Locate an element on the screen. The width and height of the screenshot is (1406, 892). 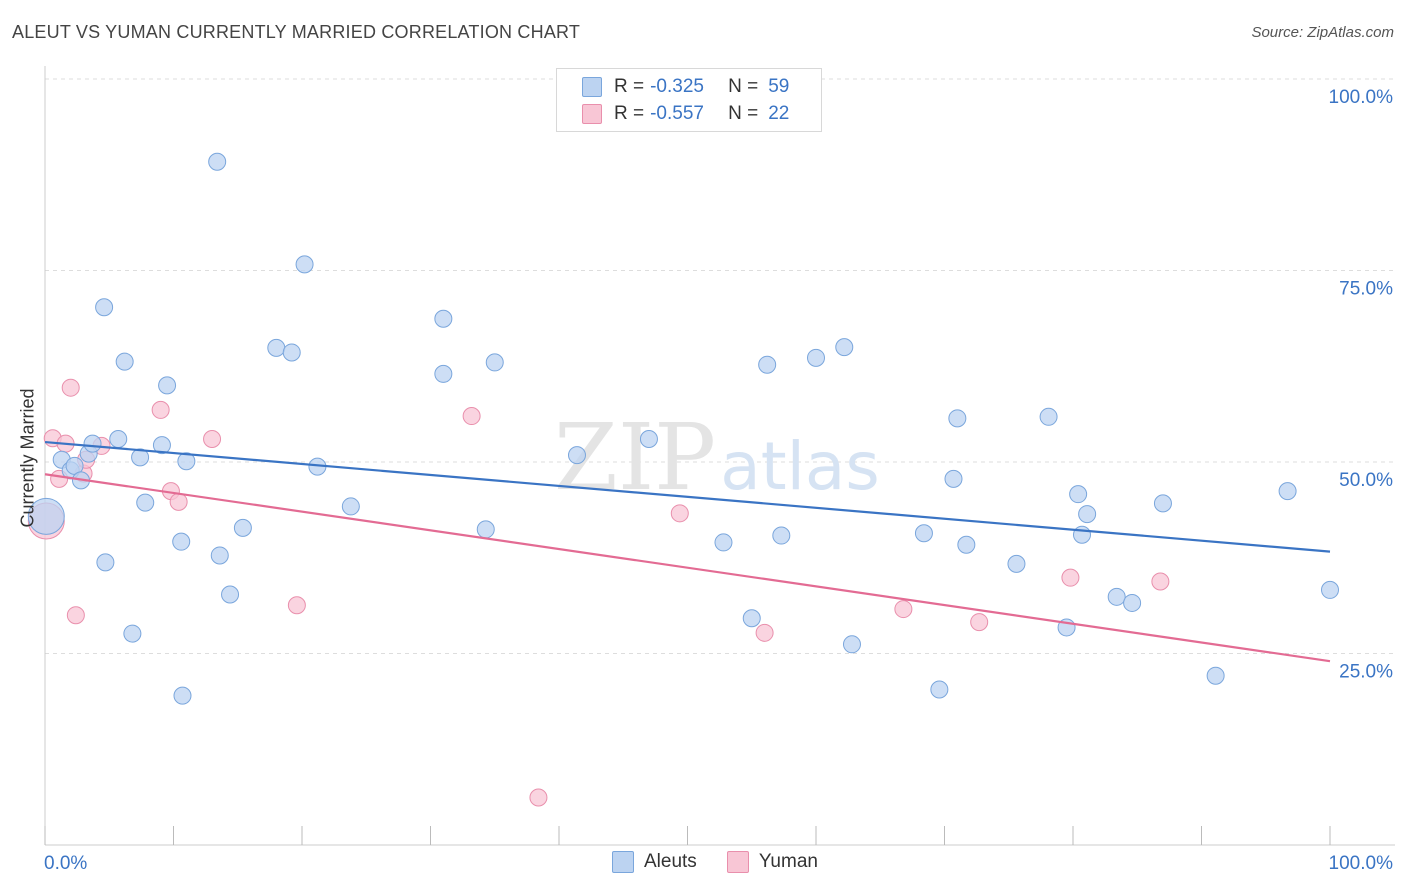
source-label: Source: ZipAtlas.com is located at coordinates (1322, 32).